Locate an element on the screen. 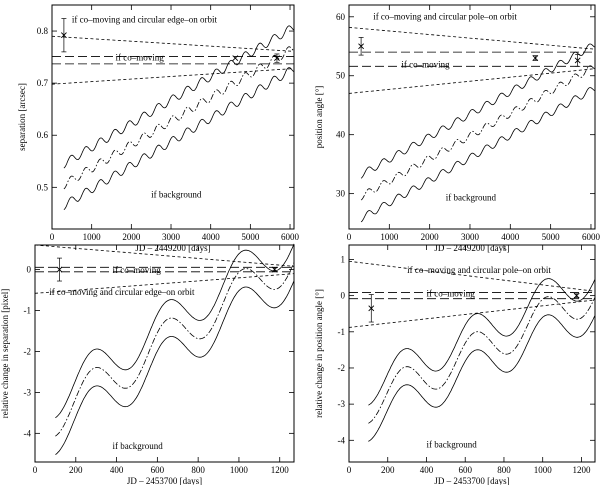  y-axis-label: relative change in separation [pixel] is located at coordinates (5, 353).